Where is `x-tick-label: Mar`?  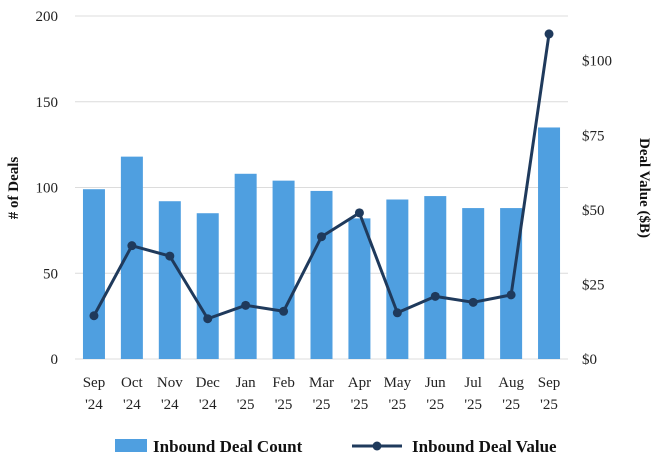 x-tick-label: Mar is located at coordinates (321, 383).